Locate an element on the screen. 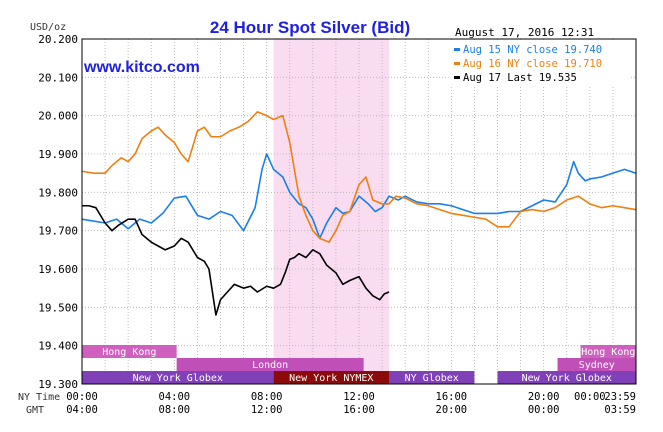 The height and width of the screenshot is (432, 663). session-new-york-nymex-label: New York NYMEX is located at coordinates (331, 378).